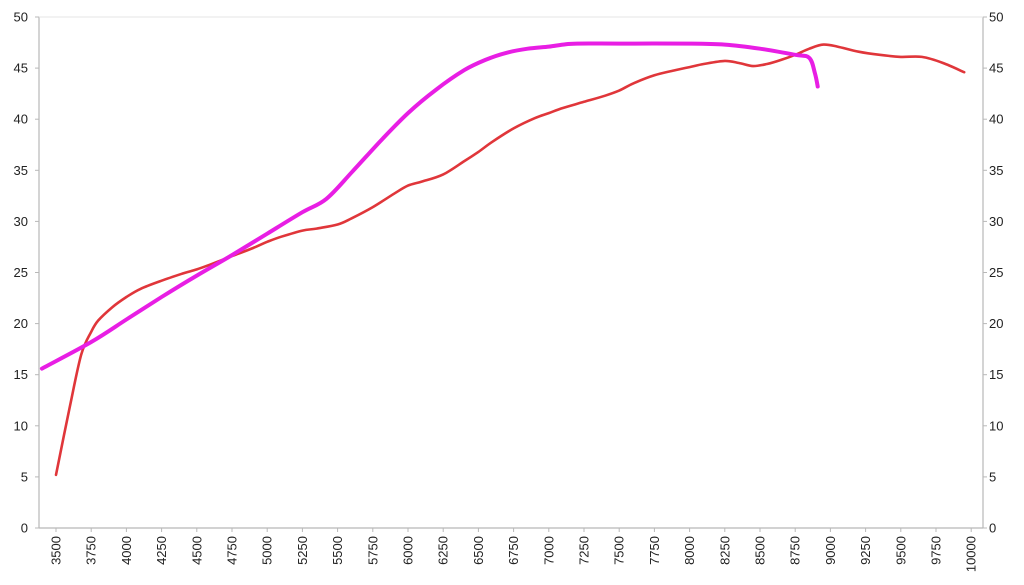 The width and height of the screenshot is (1024, 585). I want to click on x-tick-label: 8500, so click(760, 550).